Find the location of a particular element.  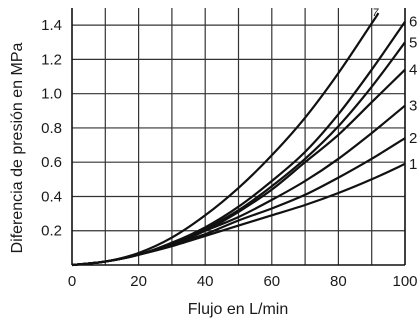

y-axis-title: Diferencia de presión en MPa is located at coordinates (17, 148).